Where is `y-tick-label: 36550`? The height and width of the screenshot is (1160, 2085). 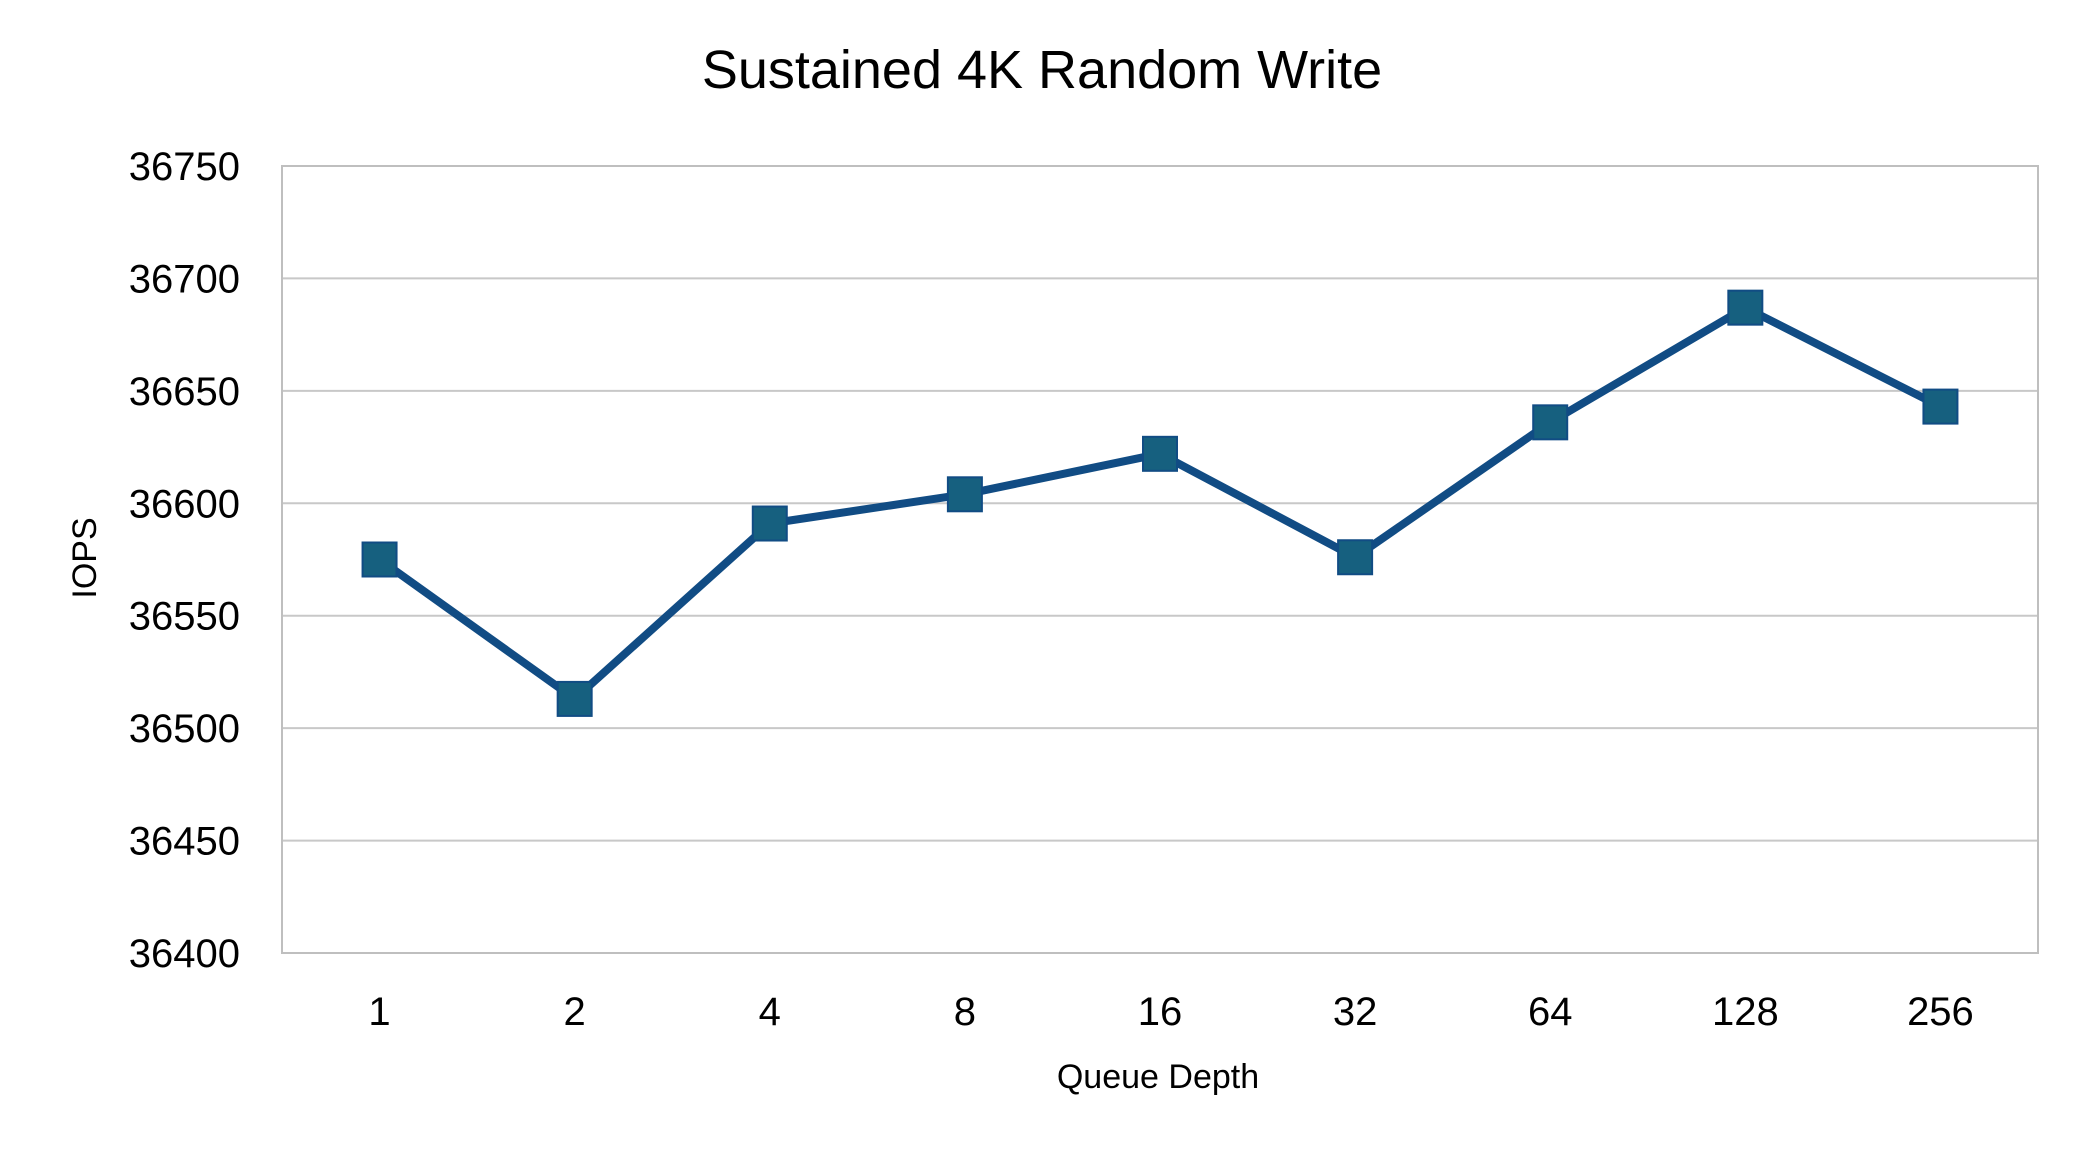
y-tick-label: 36550 is located at coordinates (184, 617).